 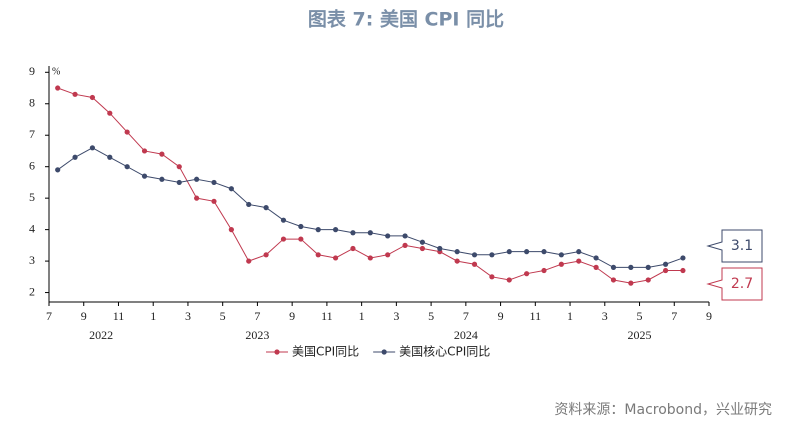 What do you see at coordinates (32, 291) in the screenshot?
I see `y-tick-label: 2` at bounding box center [32, 291].